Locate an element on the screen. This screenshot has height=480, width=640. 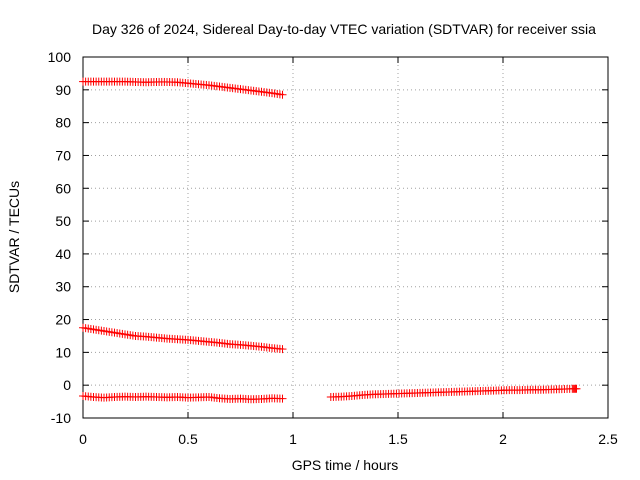
series-lower-track is located at coordinates (183, 398).